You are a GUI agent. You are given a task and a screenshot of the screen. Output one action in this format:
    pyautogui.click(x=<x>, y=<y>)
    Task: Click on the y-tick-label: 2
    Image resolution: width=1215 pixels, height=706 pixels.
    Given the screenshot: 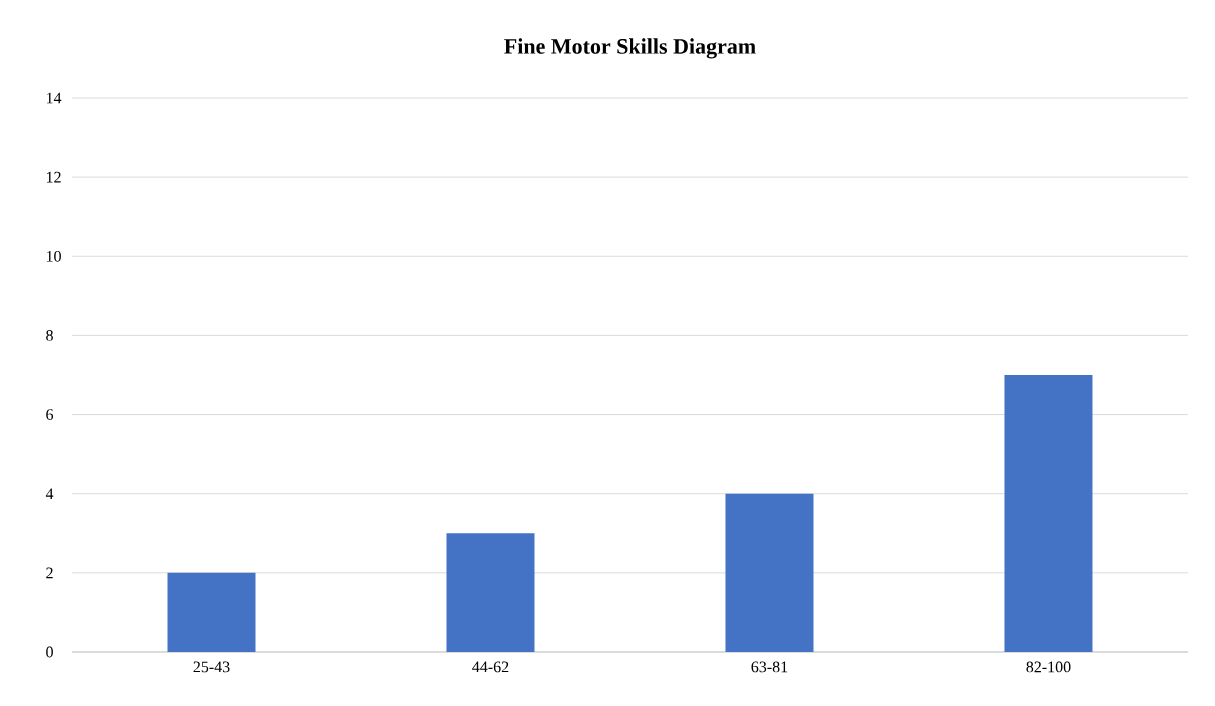 What is the action you would take?
    pyautogui.click(x=49, y=573)
    